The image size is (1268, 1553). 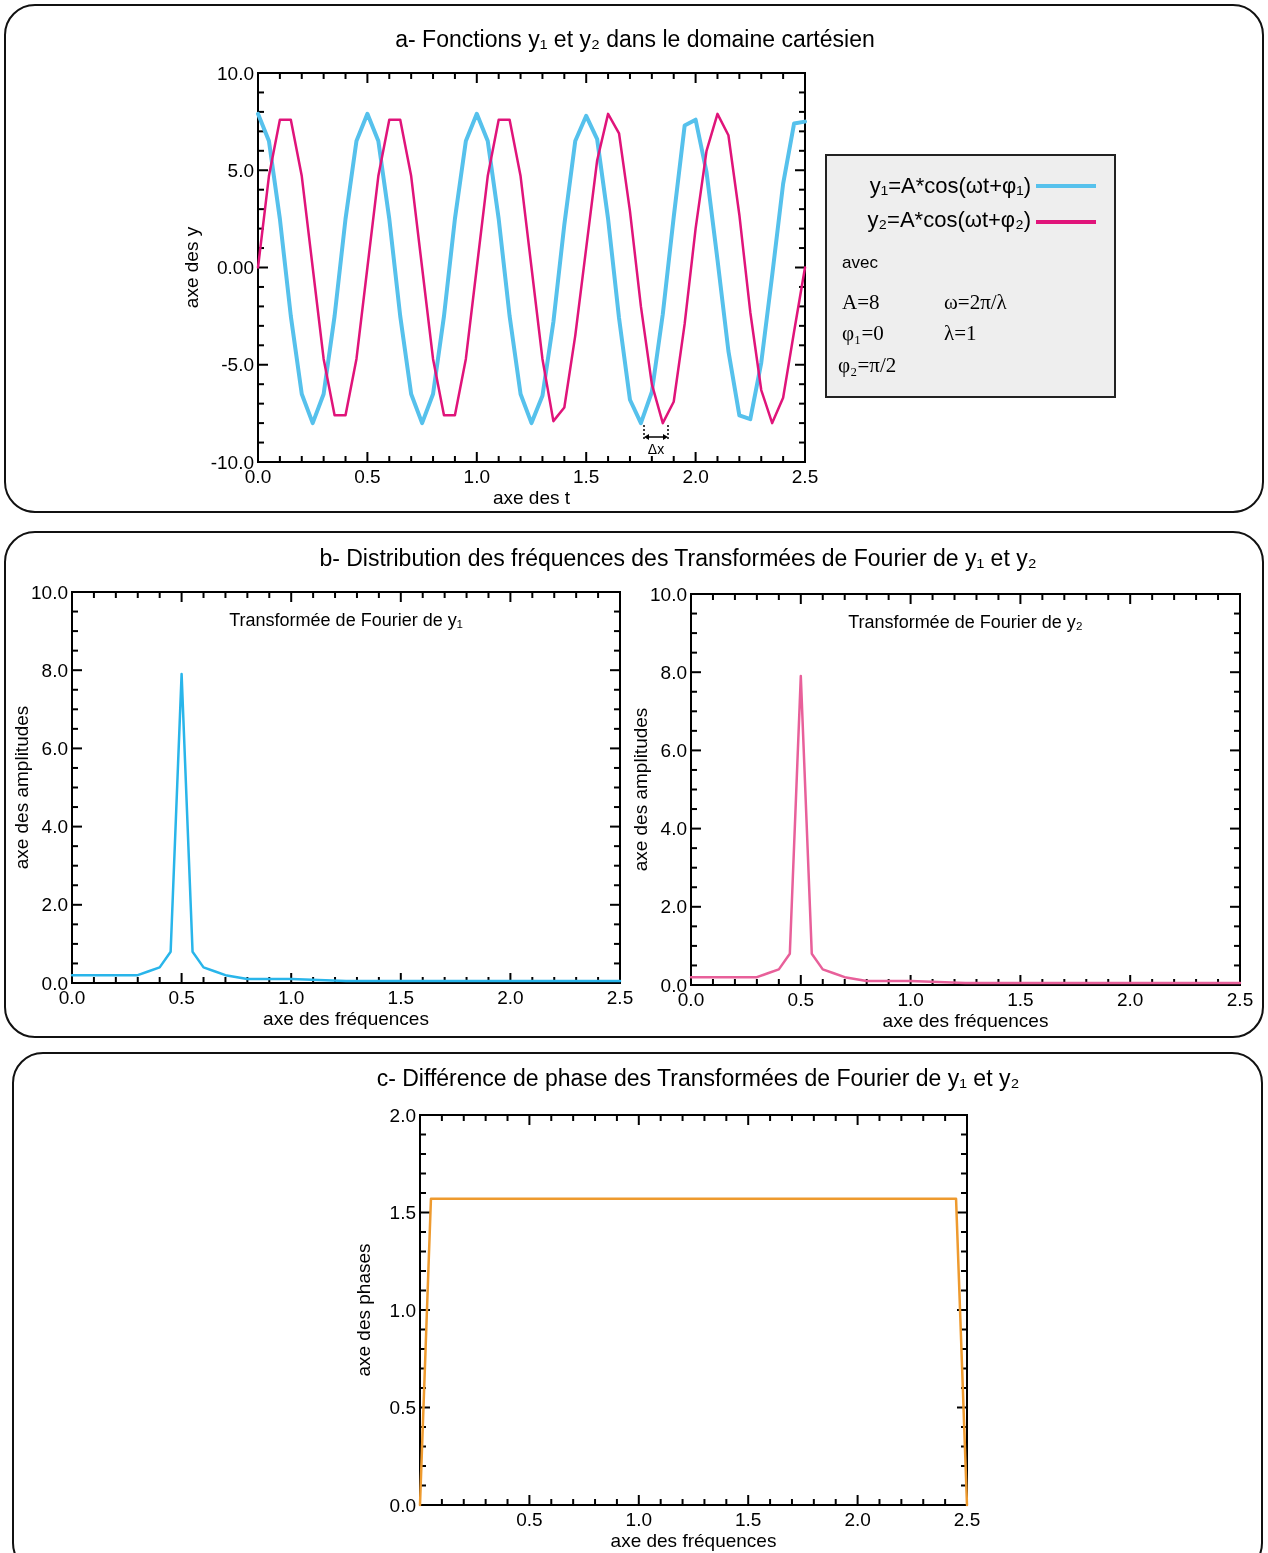 What do you see at coordinates (402, 1212) in the screenshot?
I see `y-tick-label: 1.5` at bounding box center [402, 1212].